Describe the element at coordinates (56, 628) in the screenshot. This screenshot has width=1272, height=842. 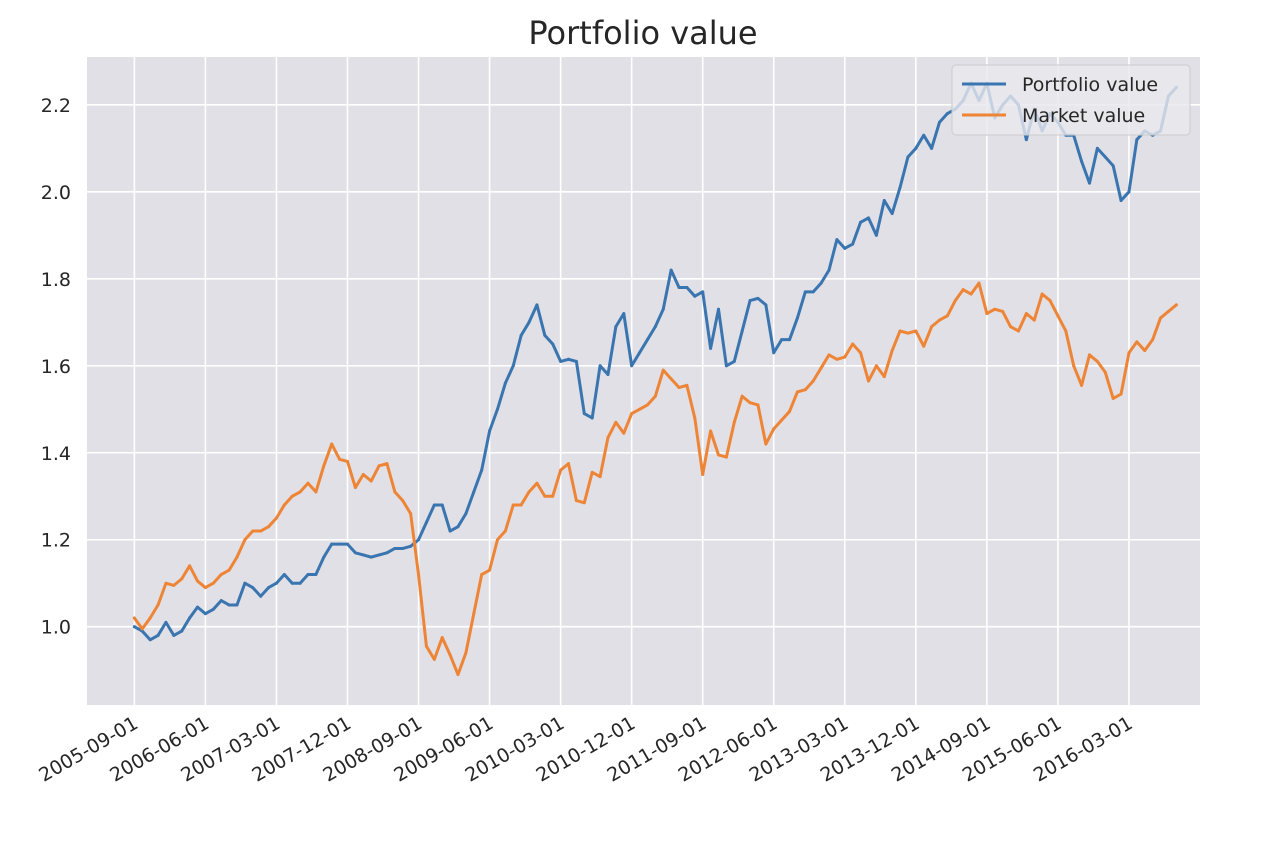
I see `y-tick-label: 1.0` at that location.